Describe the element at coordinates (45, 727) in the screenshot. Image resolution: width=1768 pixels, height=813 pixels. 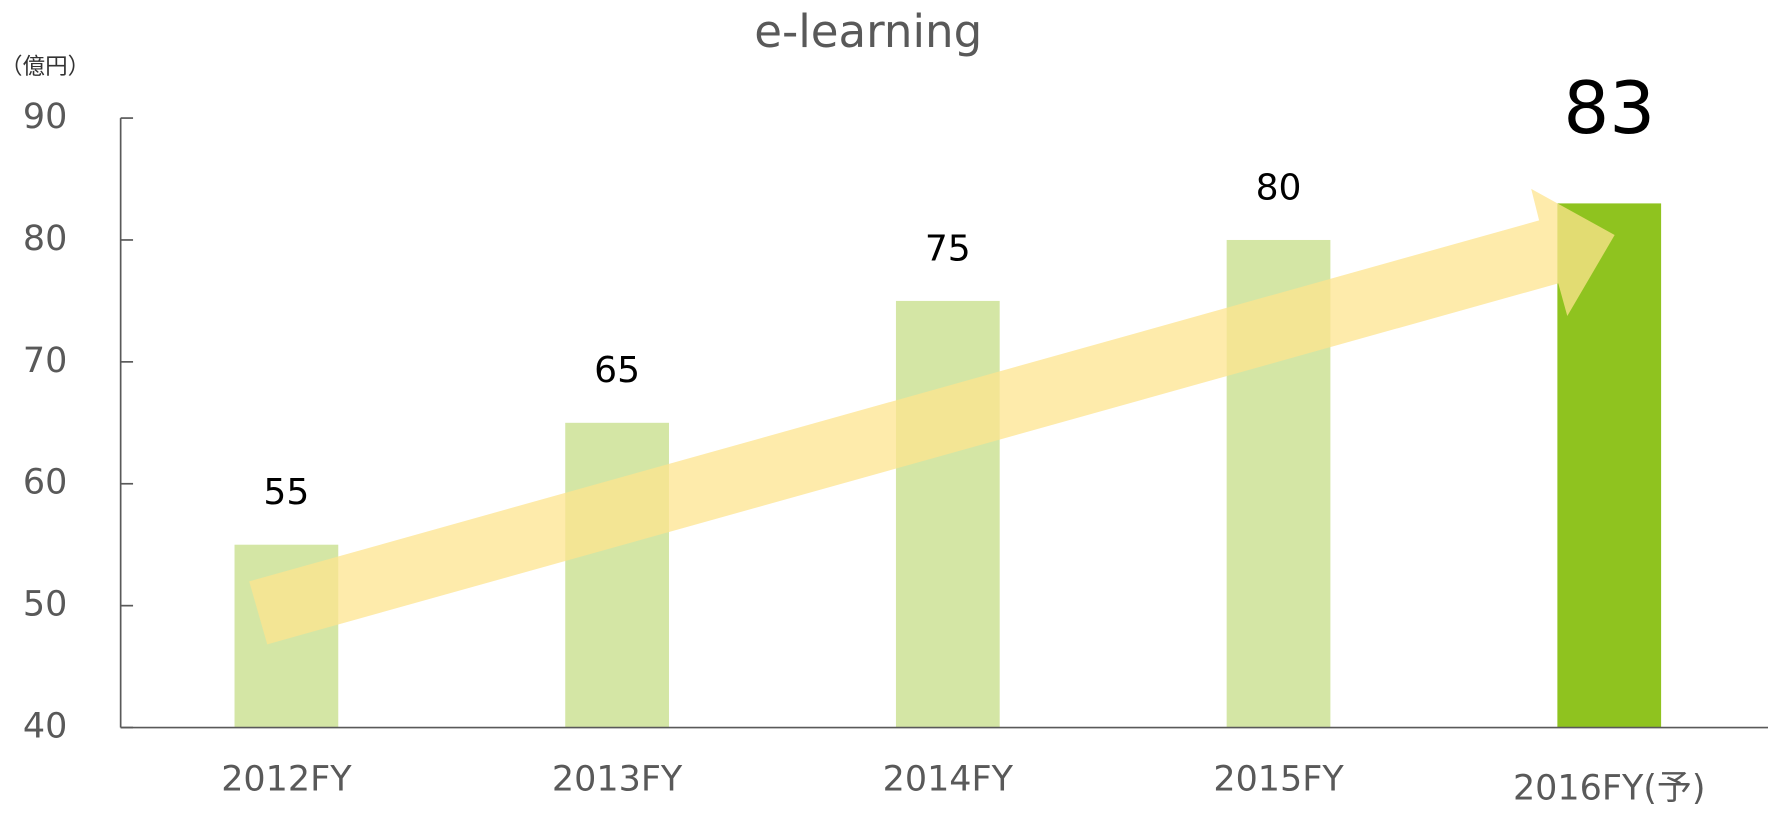
I see `y-tick-label: 40` at that location.